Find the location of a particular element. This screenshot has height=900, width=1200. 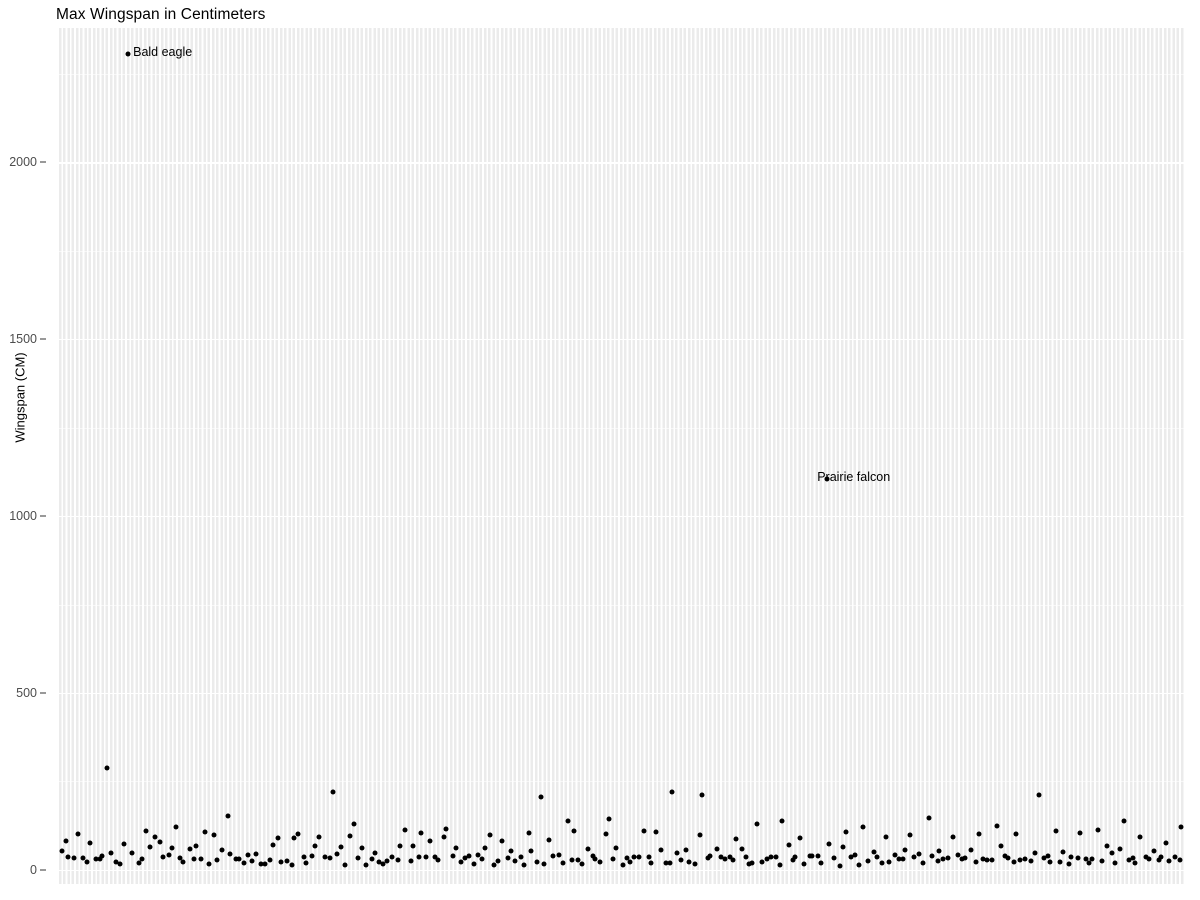

y-tick-label: 1500 is located at coordinates (23, 339).